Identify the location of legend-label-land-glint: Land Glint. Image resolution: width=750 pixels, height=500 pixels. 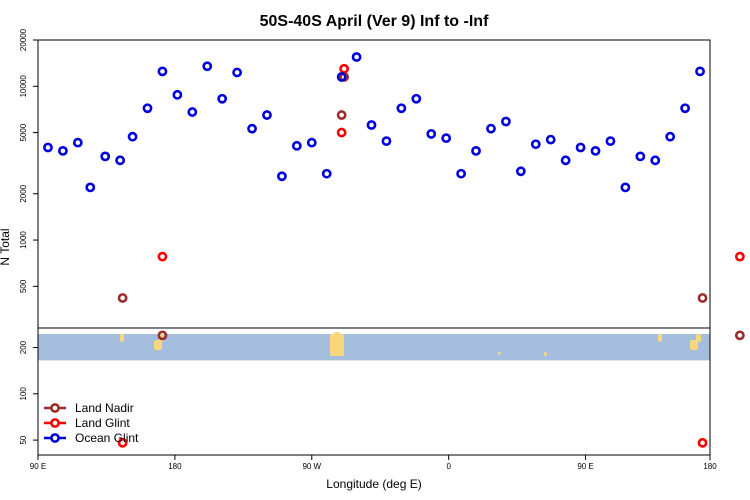
(102, 423).